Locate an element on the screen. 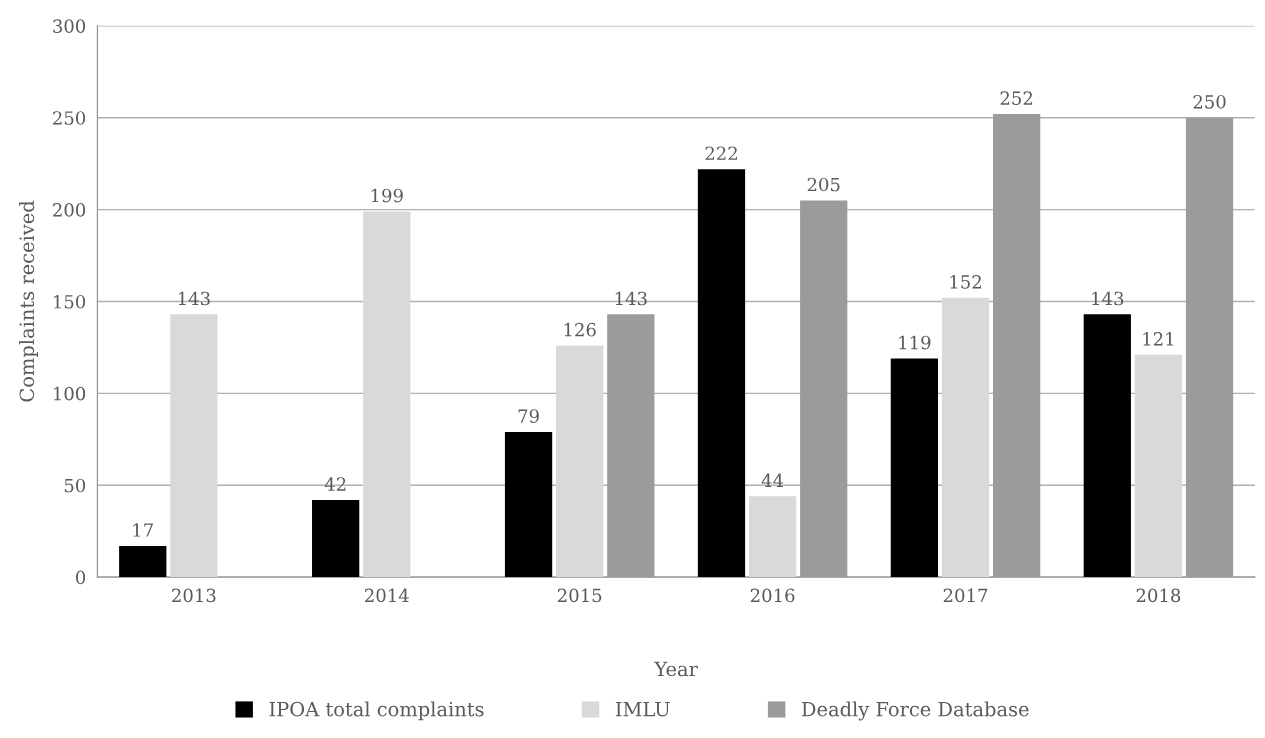 This screenshot has height=738, width=1265. y-axis-title: Complaints received is located at coordinates (28, 301).